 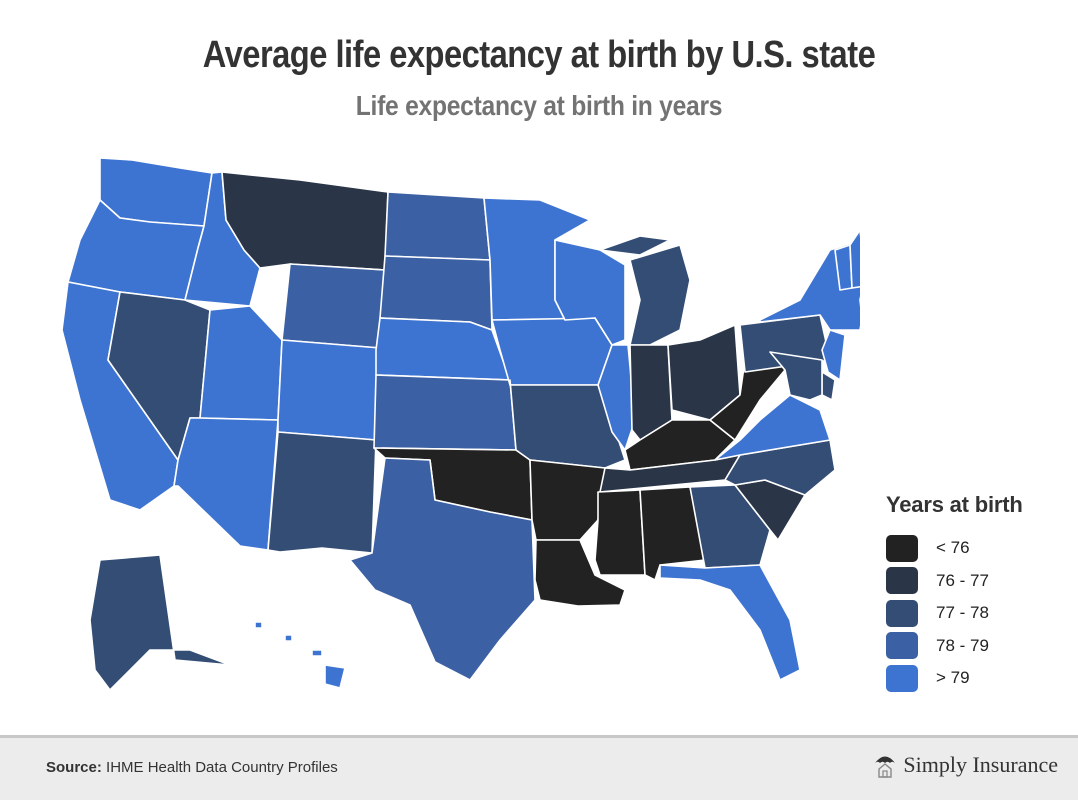 What do you see at coordinates (730, 526) in the screenshot?
I see `state-ga: GA: 77 - 78` at bounding box center [730, 526].